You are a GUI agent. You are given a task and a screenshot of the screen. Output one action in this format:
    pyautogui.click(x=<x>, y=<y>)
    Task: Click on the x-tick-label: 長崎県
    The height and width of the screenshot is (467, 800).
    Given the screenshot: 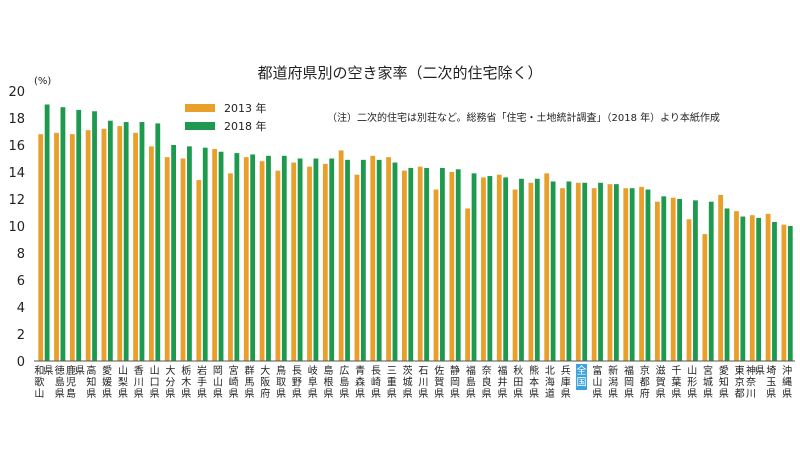 What is the action you would take?
    pyautogui.click(x=376, y=382)
    